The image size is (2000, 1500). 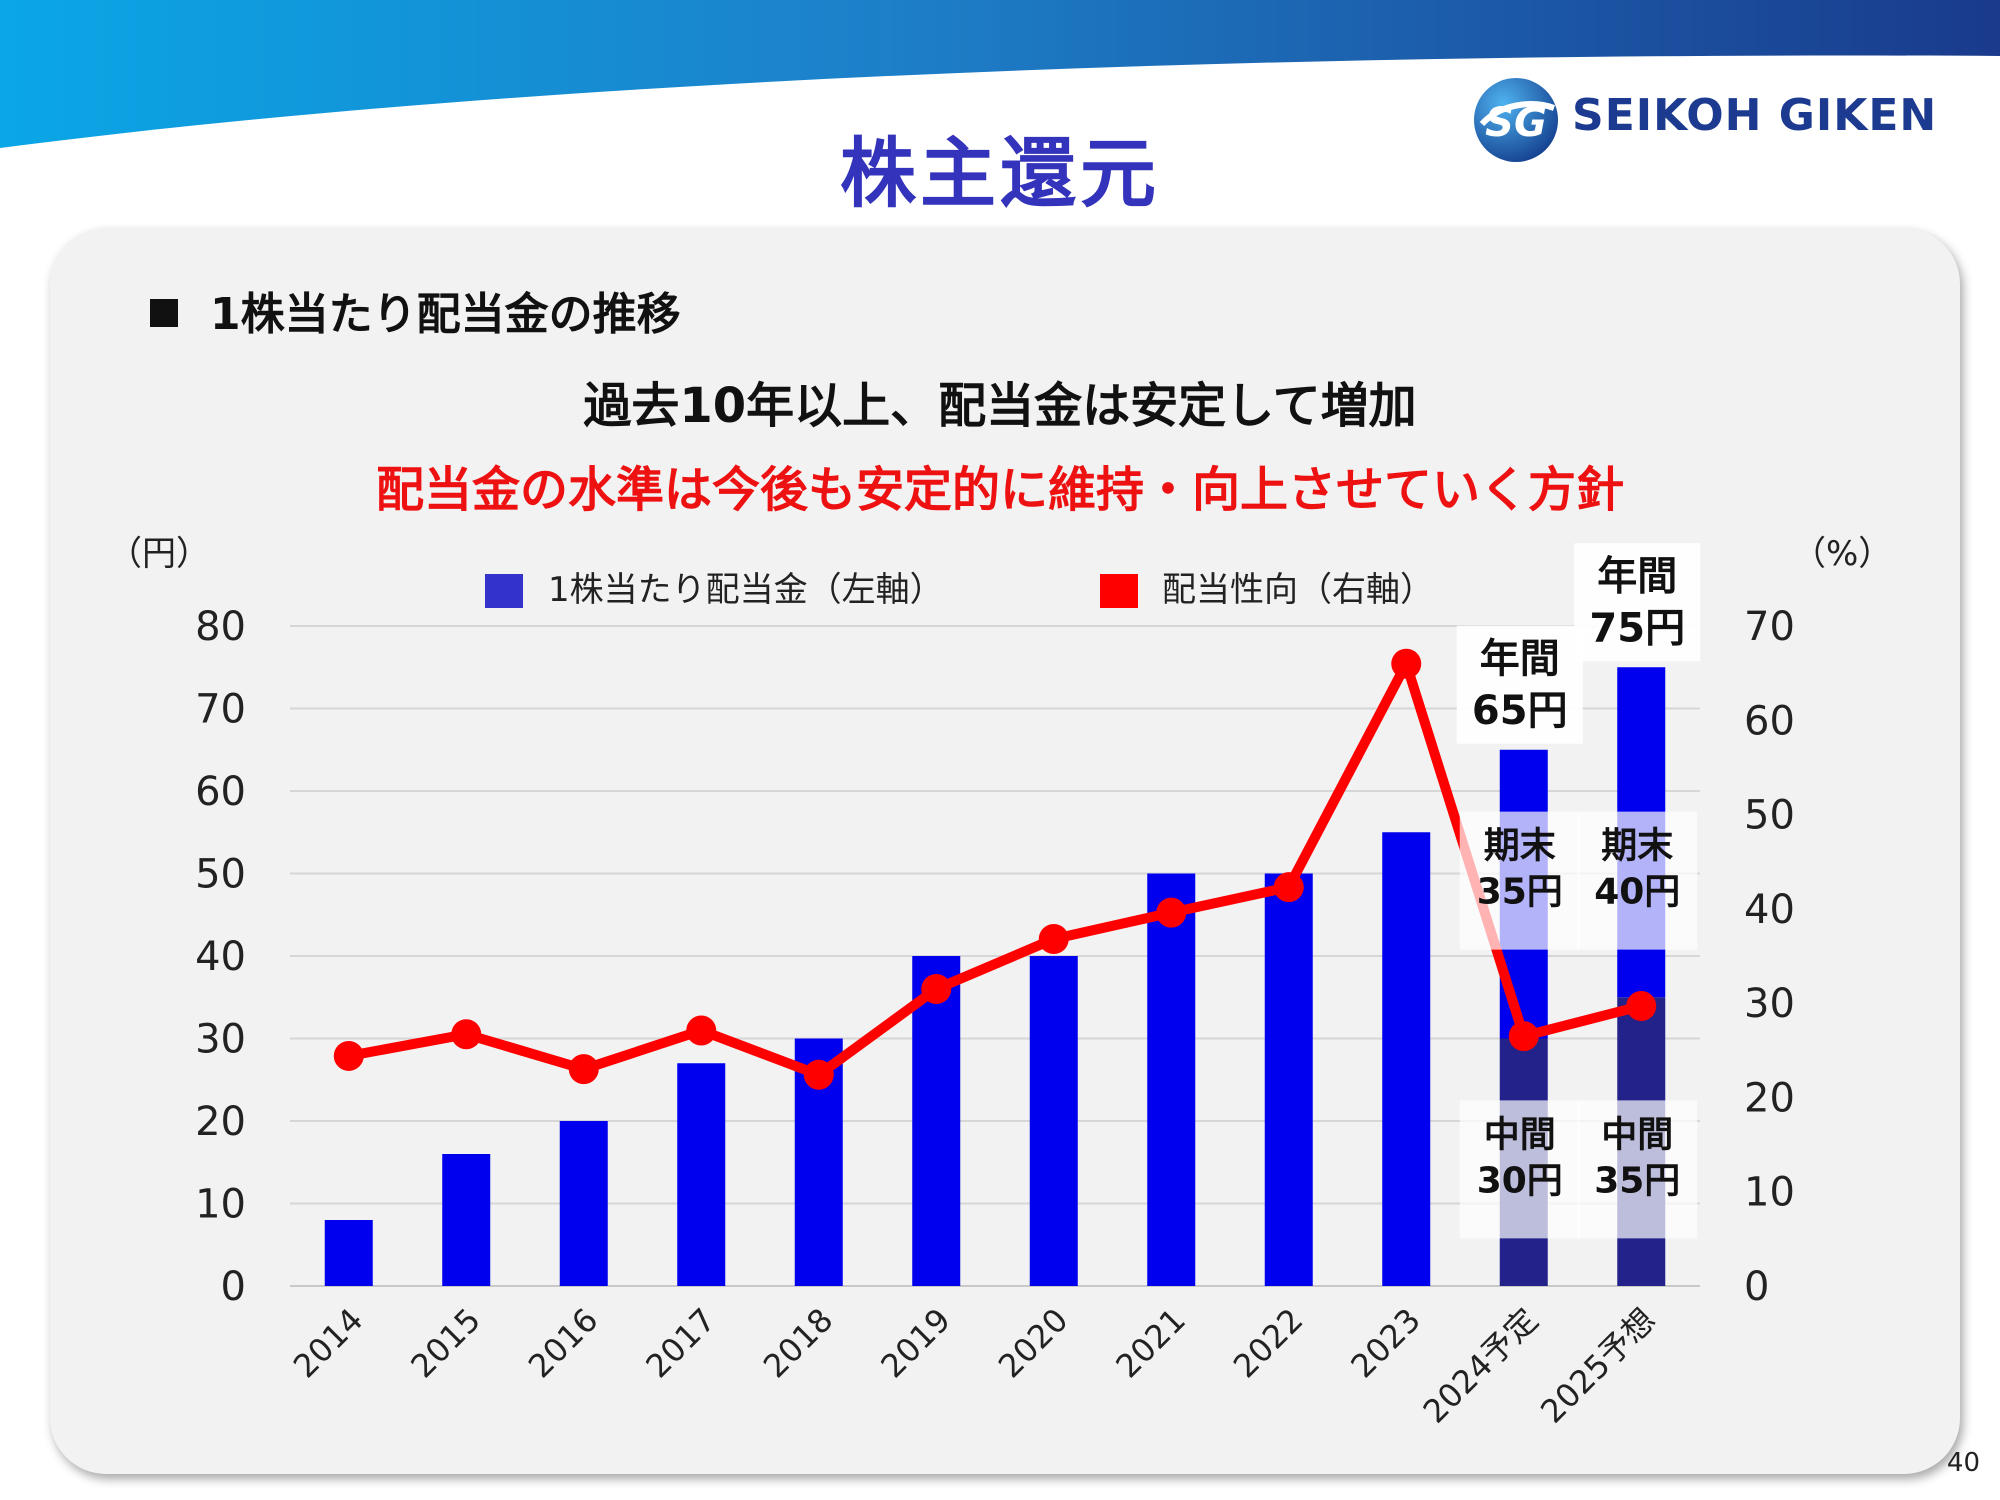 I want to click on x-axis-tick-label: 2014, so click(x=328, y=1343).